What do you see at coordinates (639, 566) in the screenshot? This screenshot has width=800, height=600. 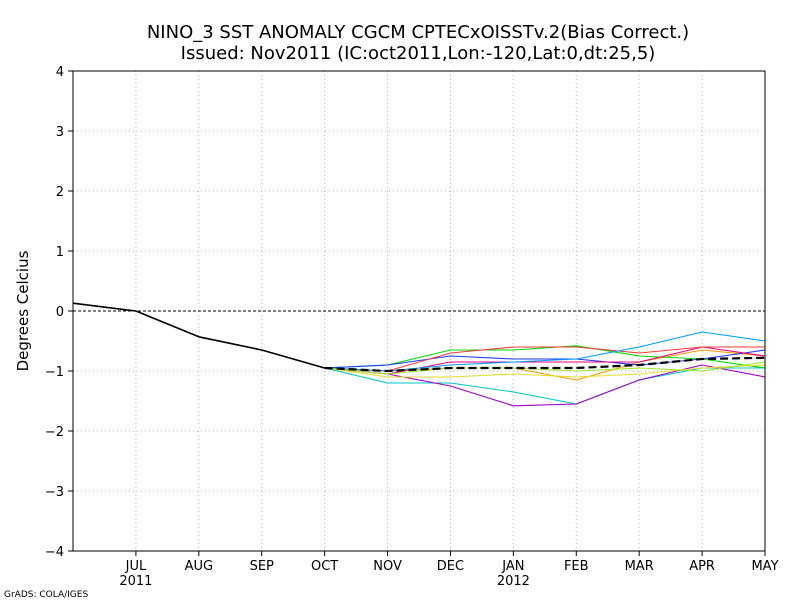 I see `x-tick-label: MAR` at bounding box center [639, 566].